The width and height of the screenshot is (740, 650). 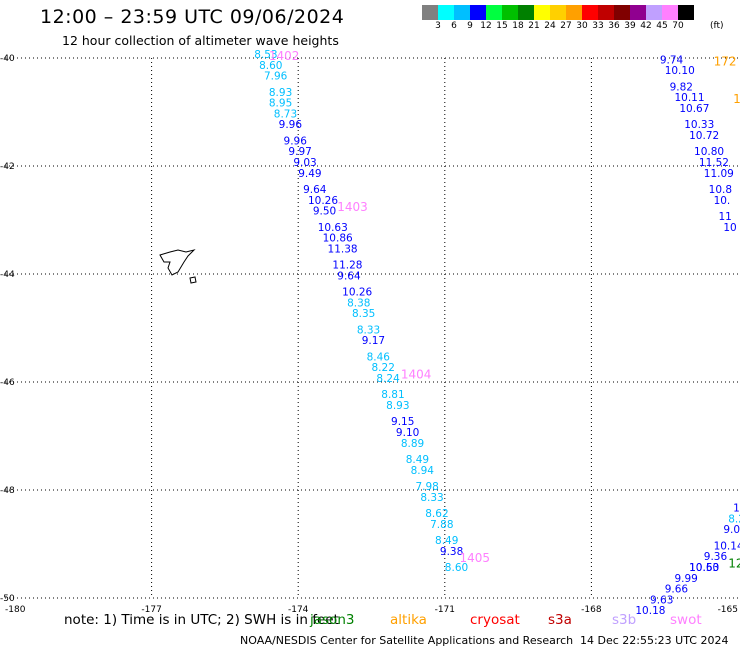 What do you see at coordinates (598, 26) in the screenshot?
I see `legend-label-33: 33` at bounding box center [598, 26].